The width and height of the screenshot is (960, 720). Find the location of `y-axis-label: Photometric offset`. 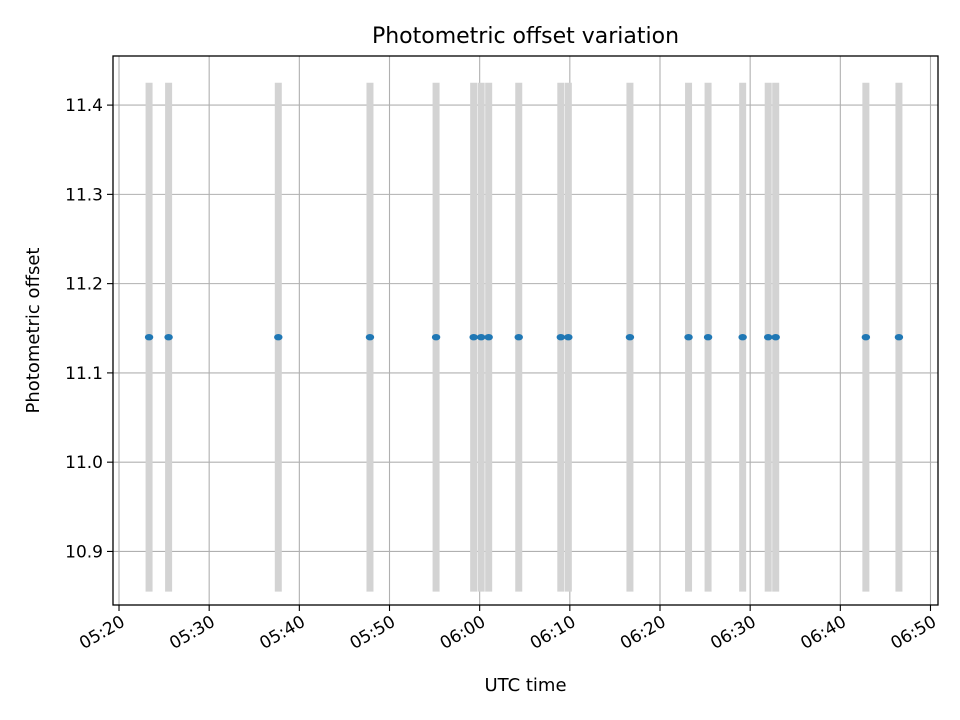

y-axis-label: Photometric offset is located at coordinates (33, 331).